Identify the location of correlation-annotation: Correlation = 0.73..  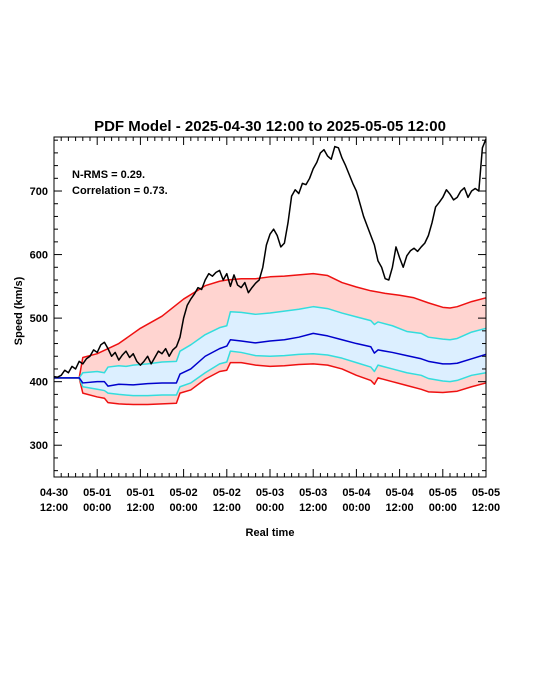
(120, 191).